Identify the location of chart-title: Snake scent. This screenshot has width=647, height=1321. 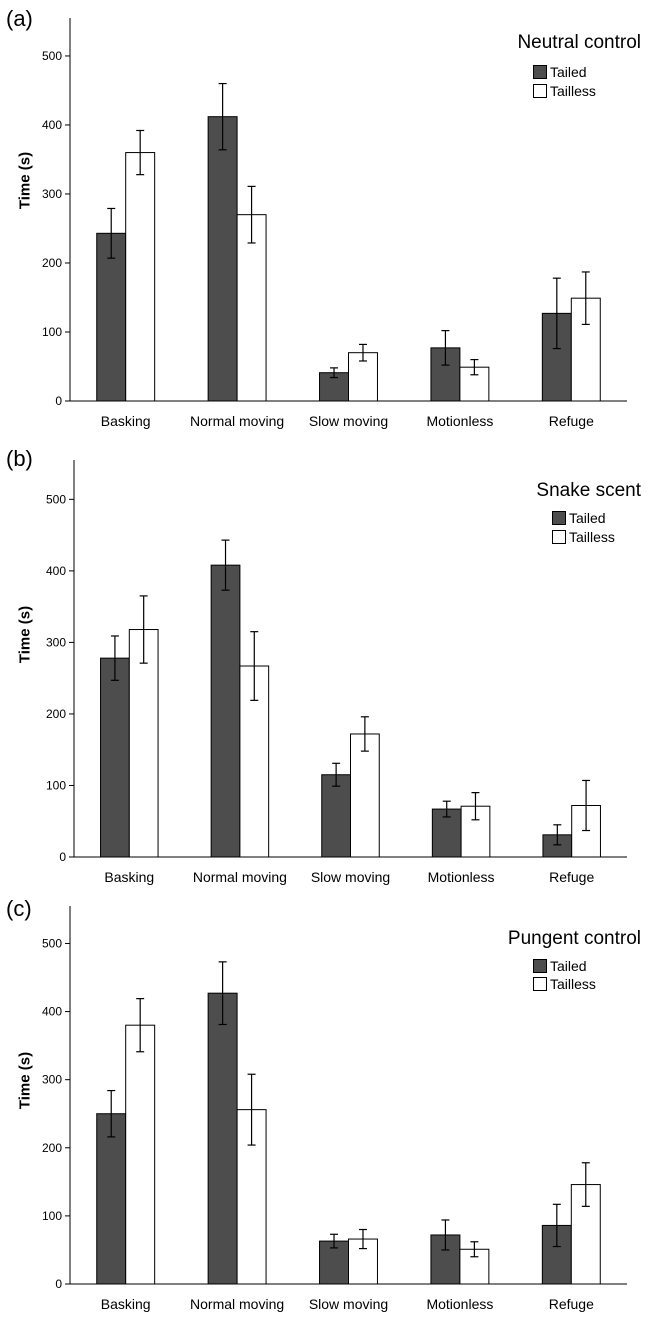
(588, 490).